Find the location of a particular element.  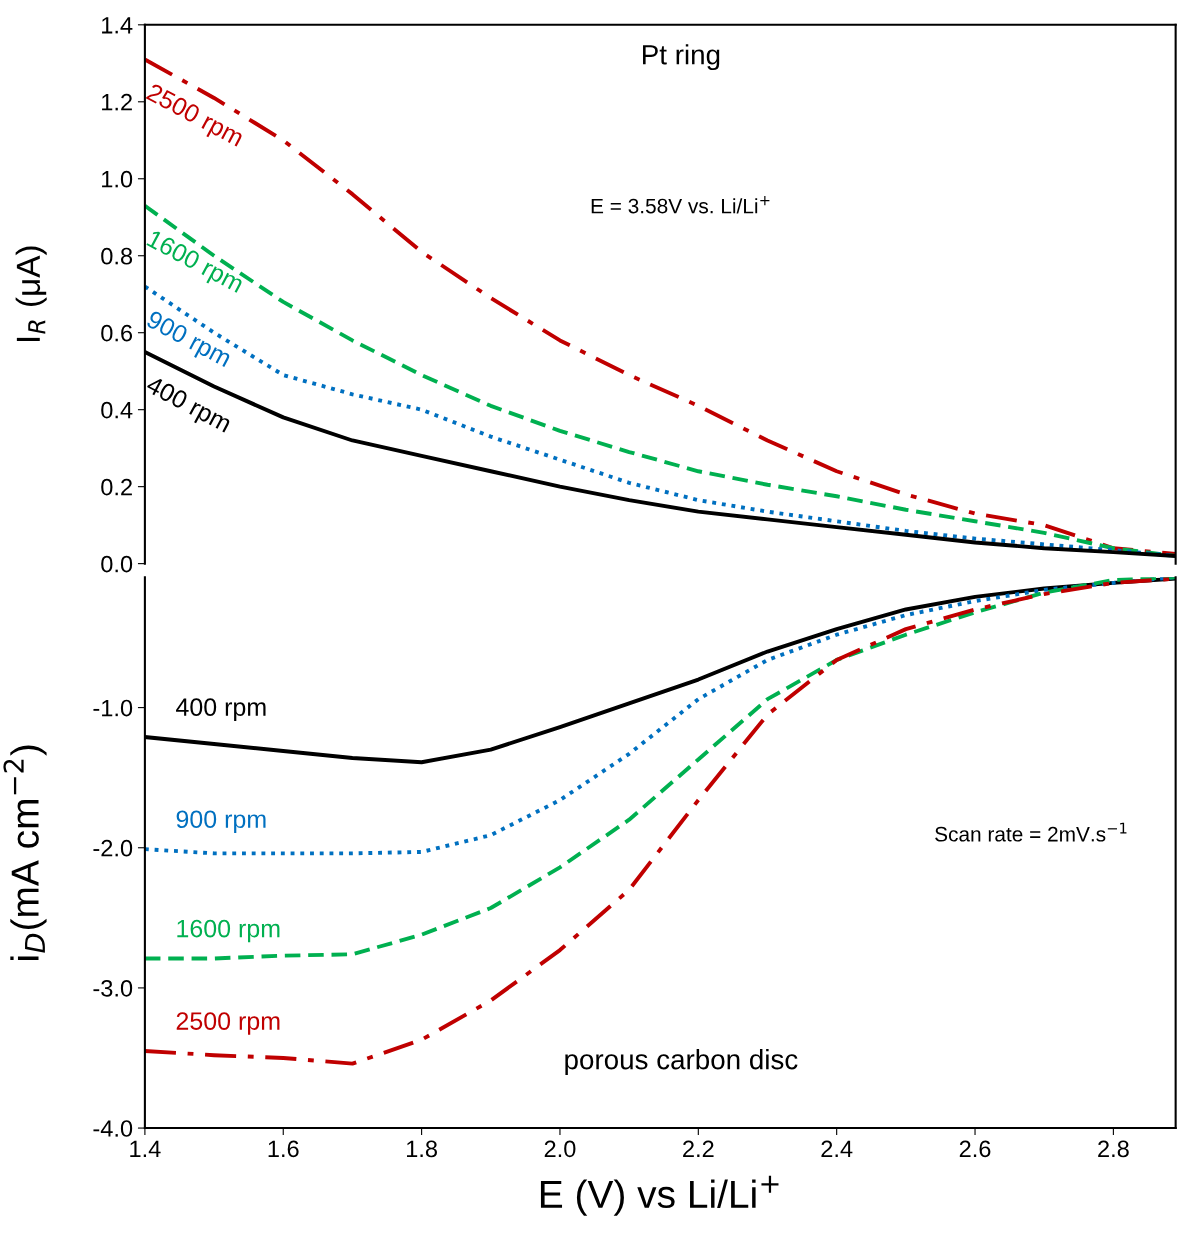

annotation: Pt ring is located at coordinates (681, 57).